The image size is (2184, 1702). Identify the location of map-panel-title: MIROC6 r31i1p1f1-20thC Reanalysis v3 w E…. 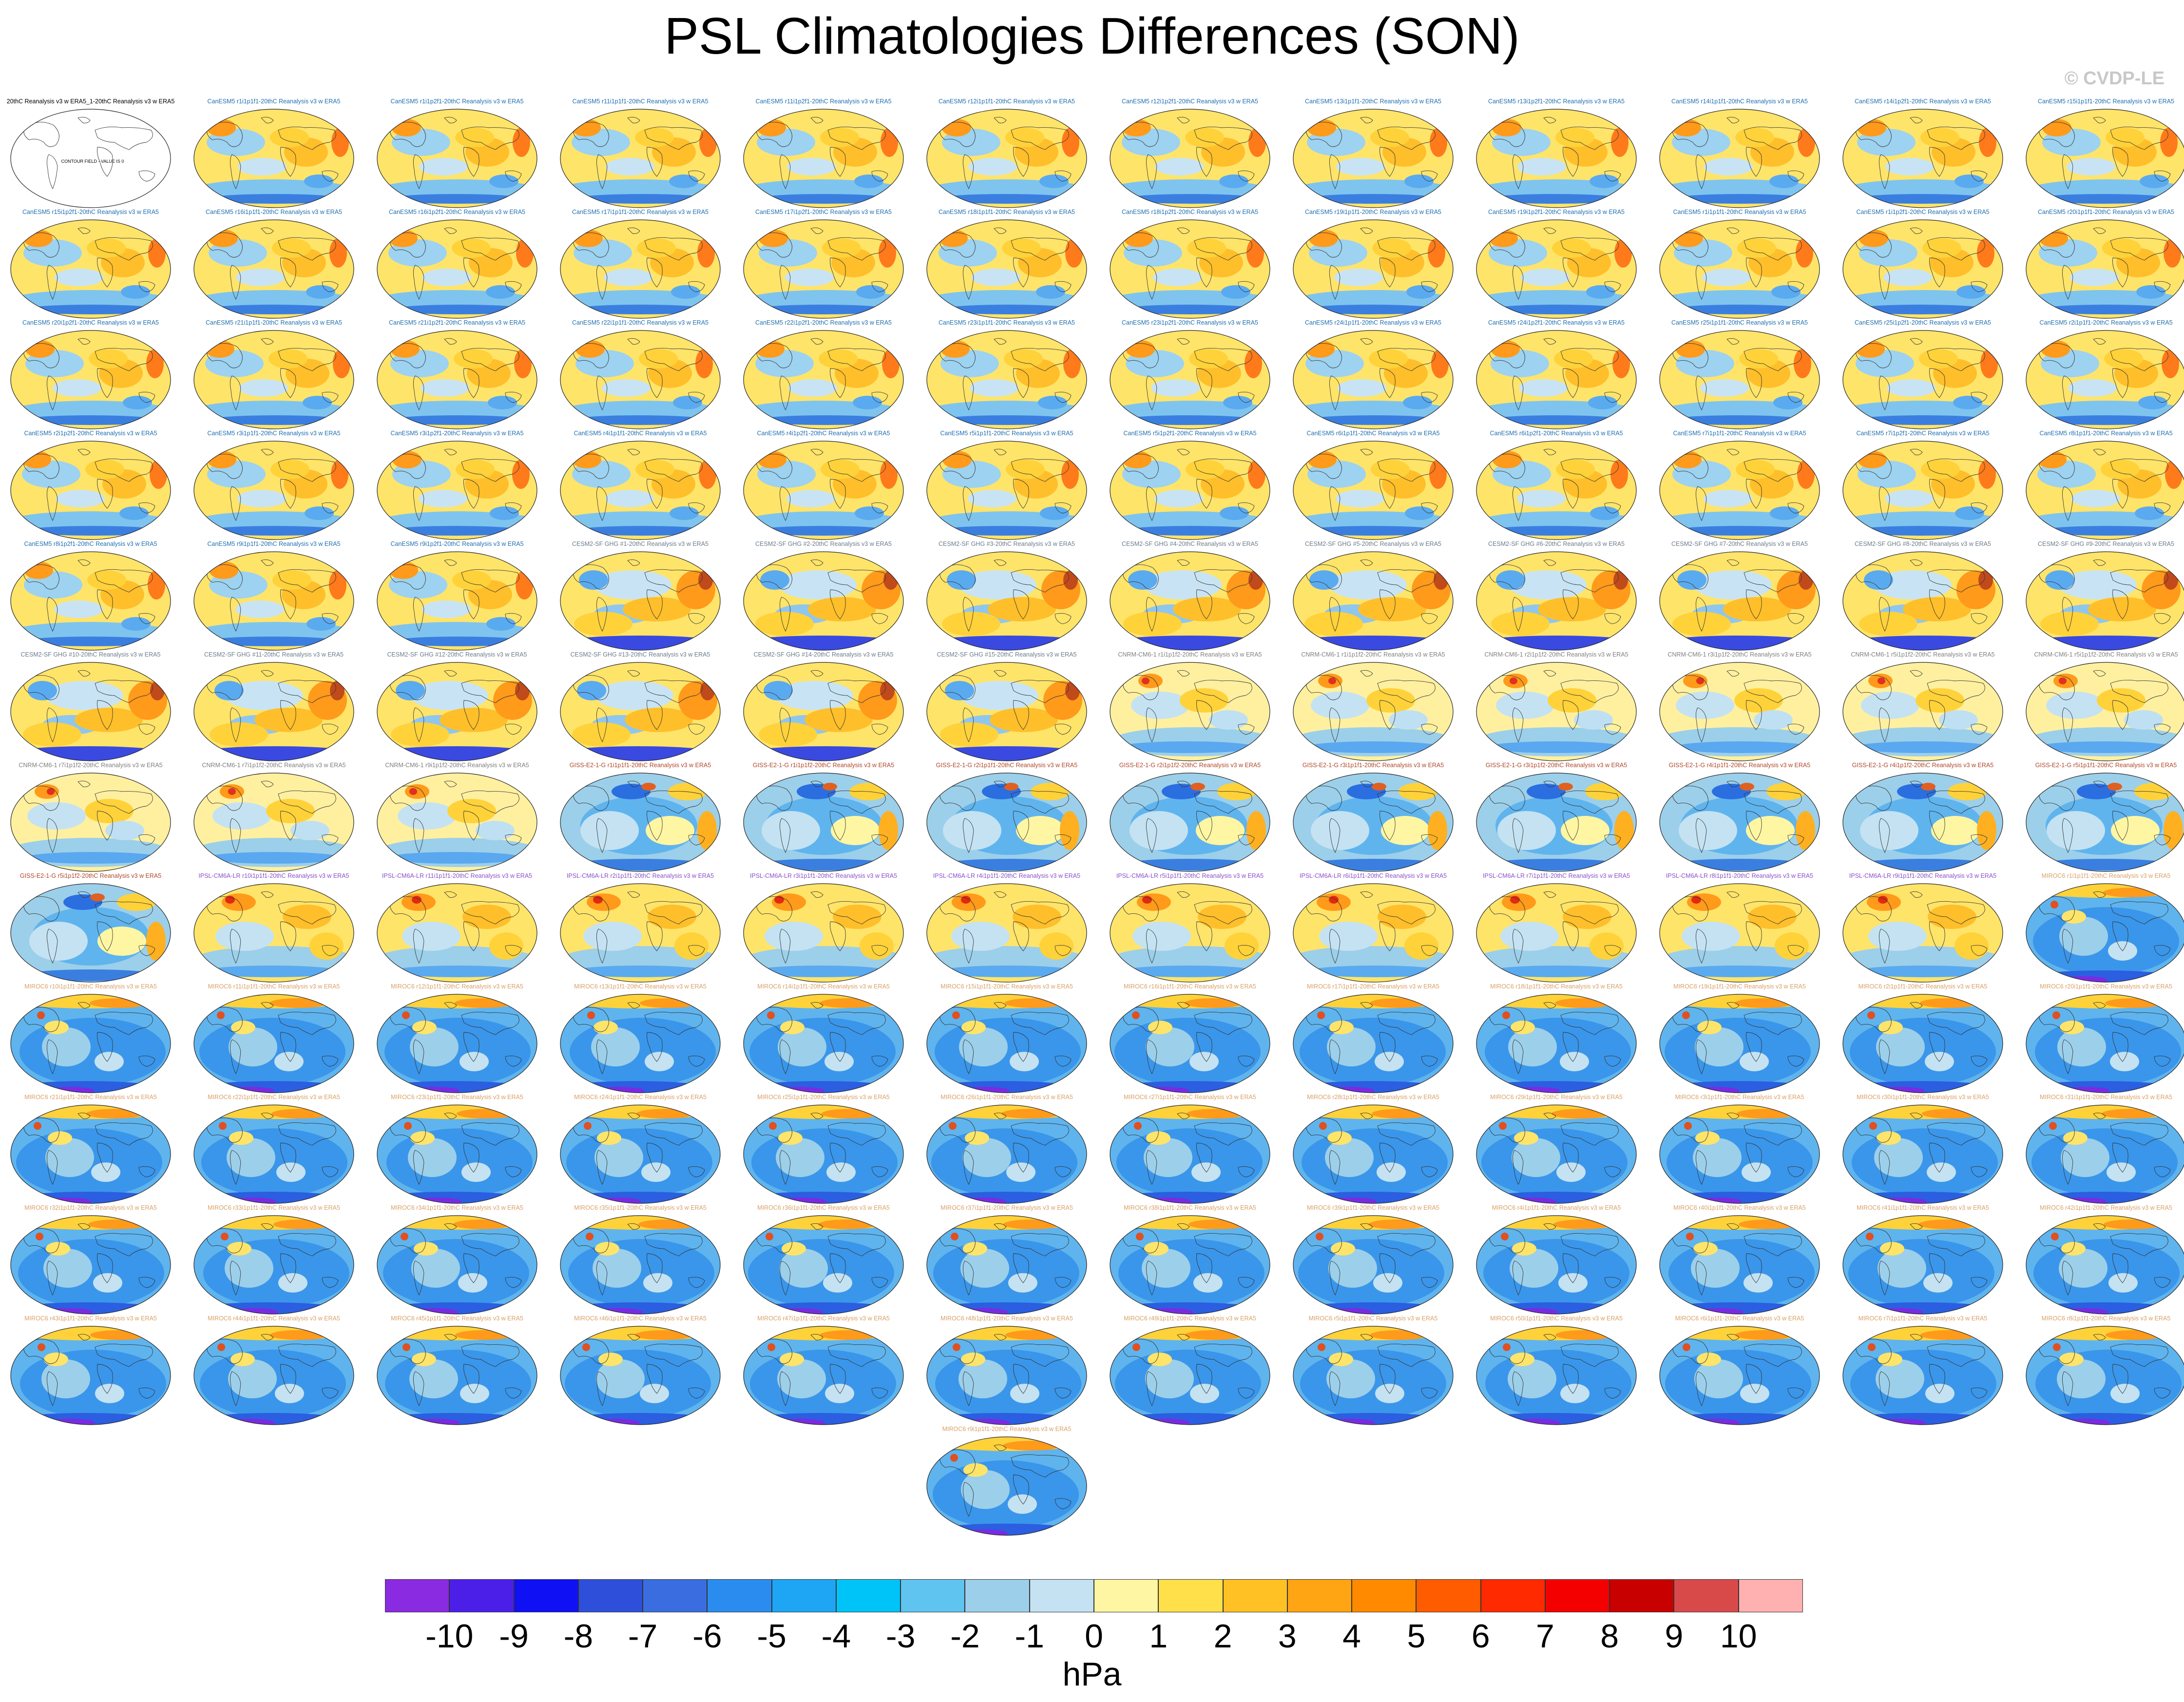
(2106, 1097).